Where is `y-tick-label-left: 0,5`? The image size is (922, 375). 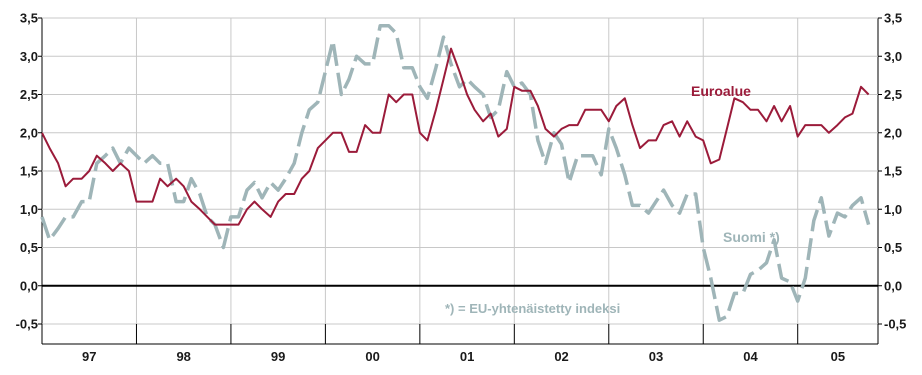 y-tick-label-left: 0,5 is located at coordinates (29, 247).